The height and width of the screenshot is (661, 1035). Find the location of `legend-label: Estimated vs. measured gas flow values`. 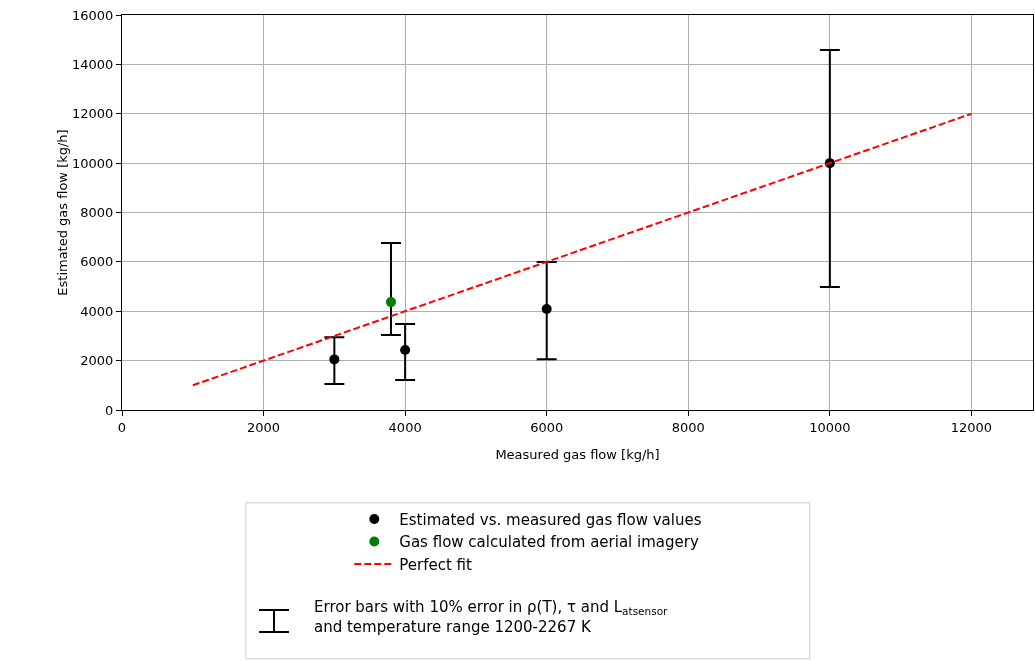

legend-label: Estimated vs. measured gas flow values is located at coordinates (550, 519).